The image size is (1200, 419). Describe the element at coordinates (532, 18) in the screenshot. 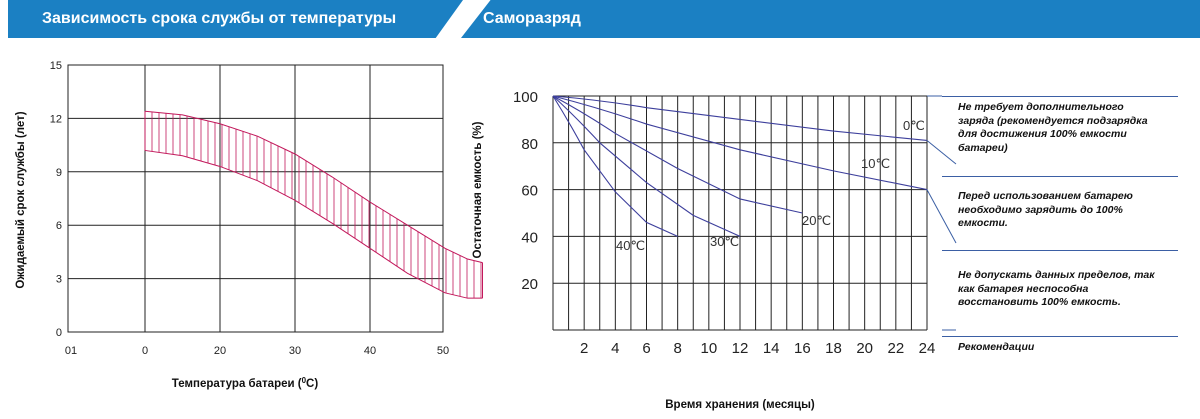

I see `self-discharge-chart-title: Саморазряд` at that location.